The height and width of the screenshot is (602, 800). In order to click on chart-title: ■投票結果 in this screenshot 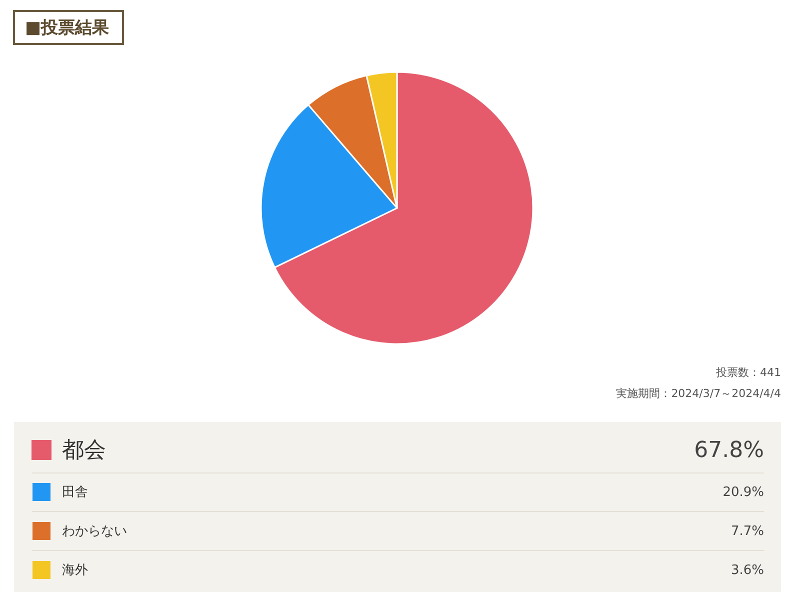, I will do `click(67, 28)`.